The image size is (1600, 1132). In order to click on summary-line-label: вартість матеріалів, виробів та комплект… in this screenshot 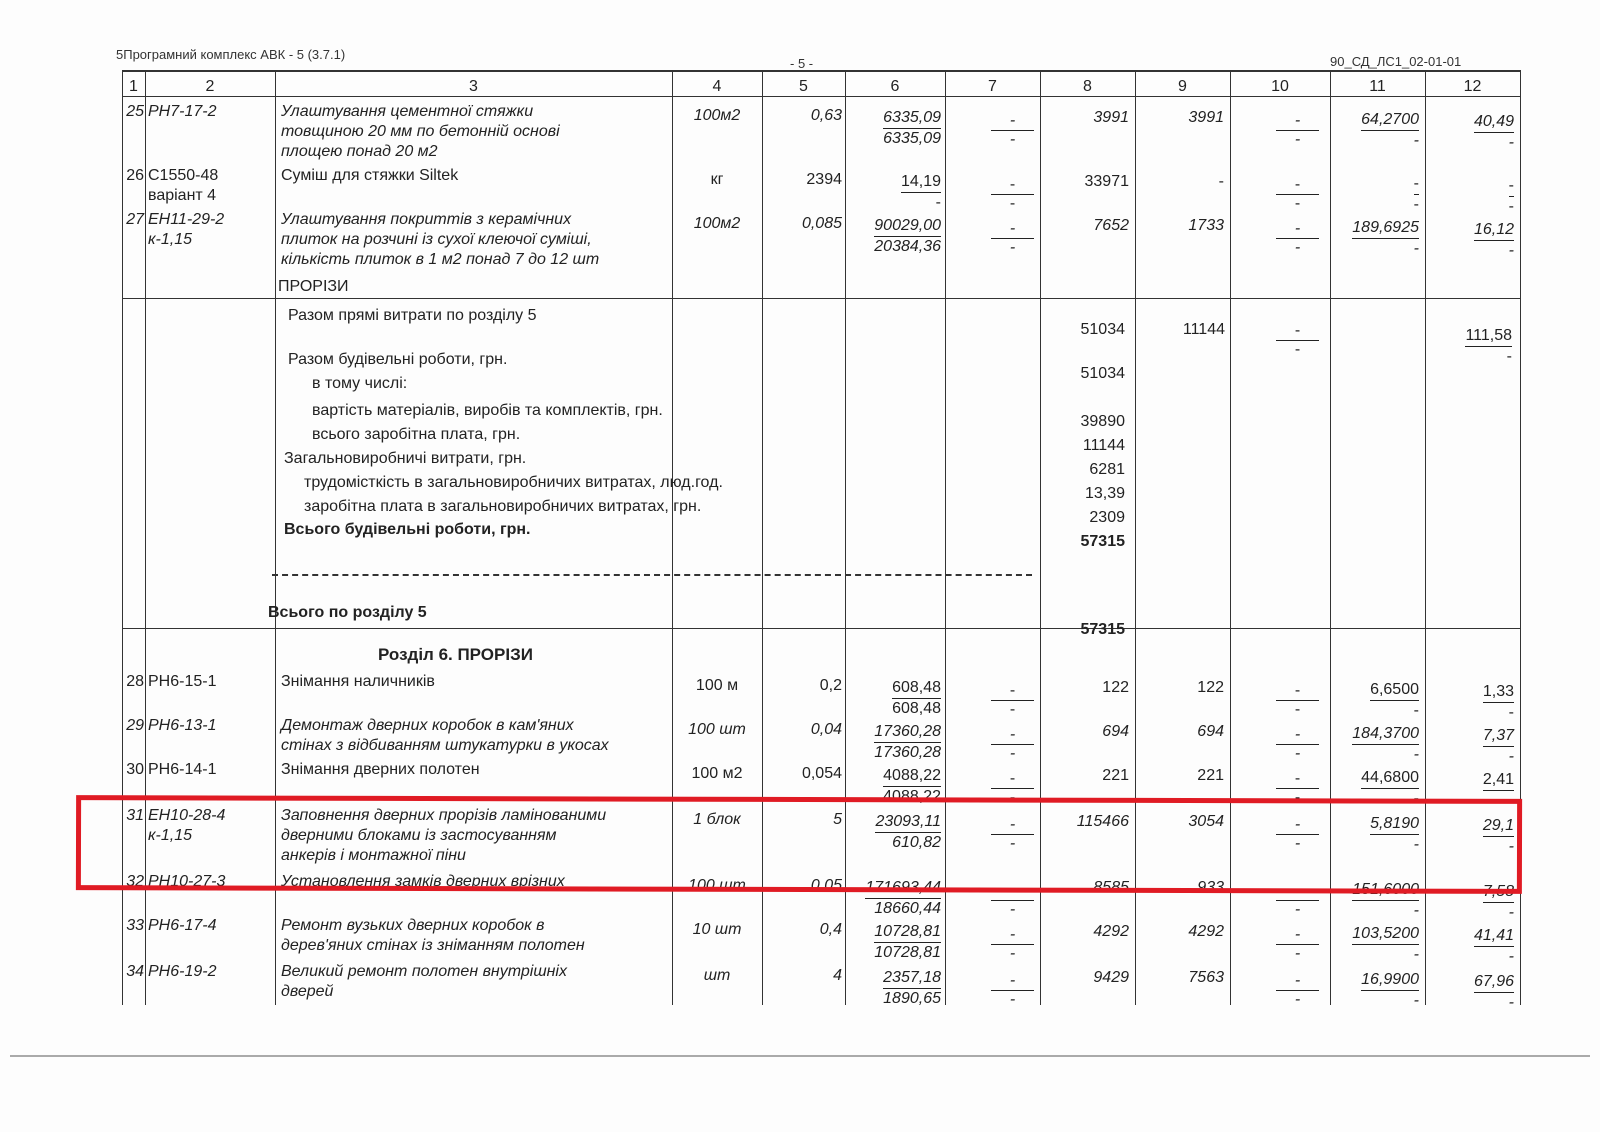, I will do `click(487, 410)`.